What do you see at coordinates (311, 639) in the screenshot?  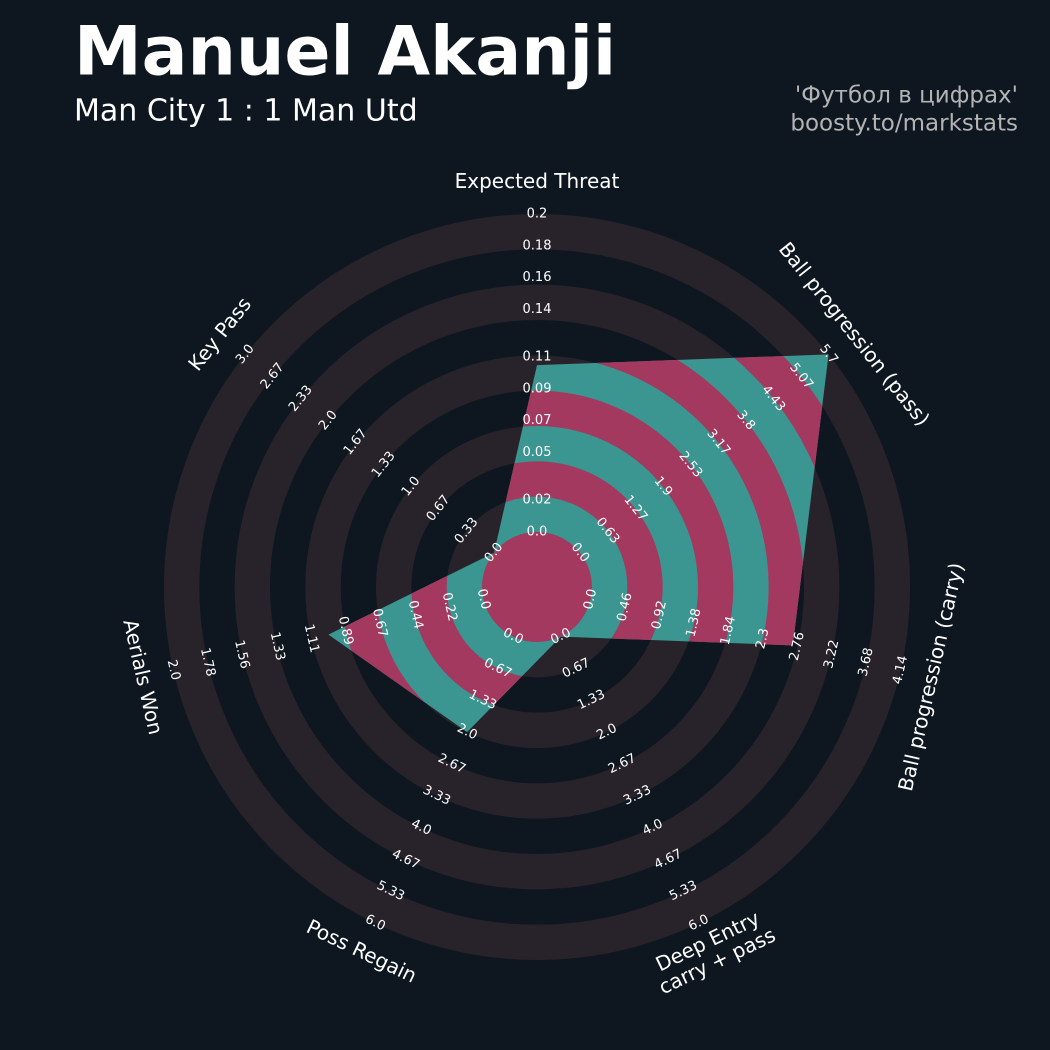 I see `tick-label: 1.11` at bounding box center [311, 639].